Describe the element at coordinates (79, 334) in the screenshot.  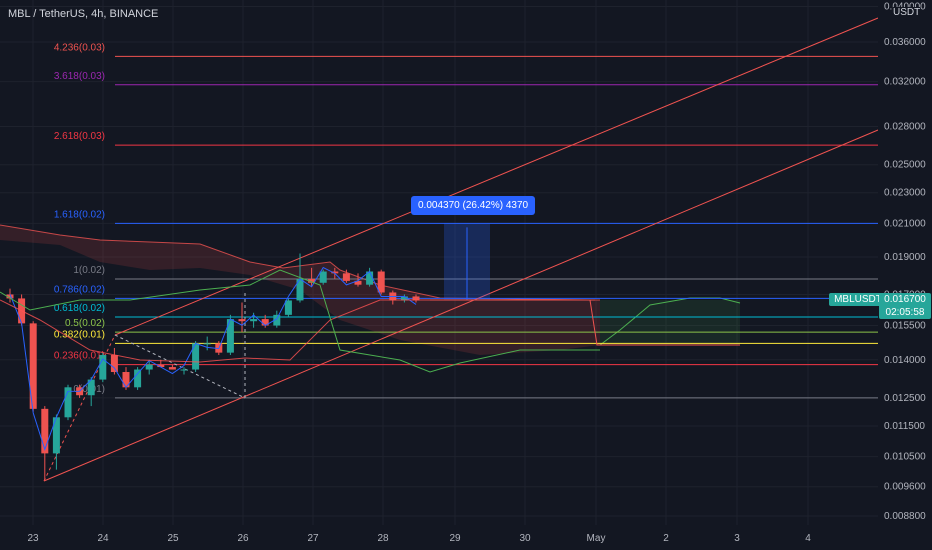
I see `fib-level-label: 0.382(0.01)` at that location.